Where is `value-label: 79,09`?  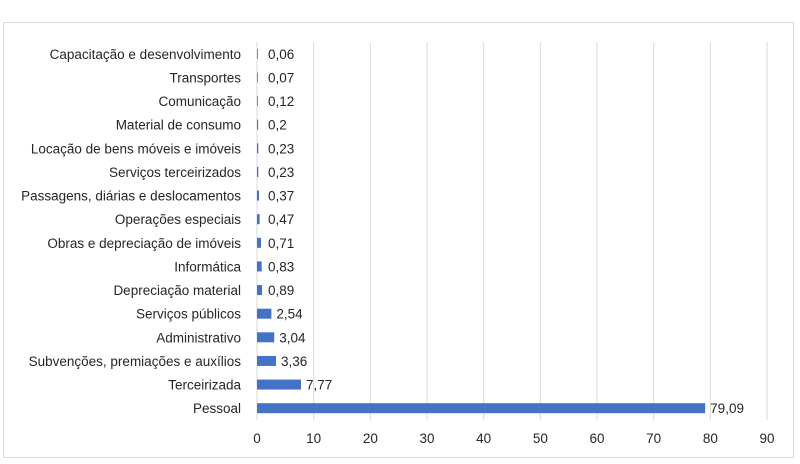
value-label: 79,09 is located at coordinates (727, 408).